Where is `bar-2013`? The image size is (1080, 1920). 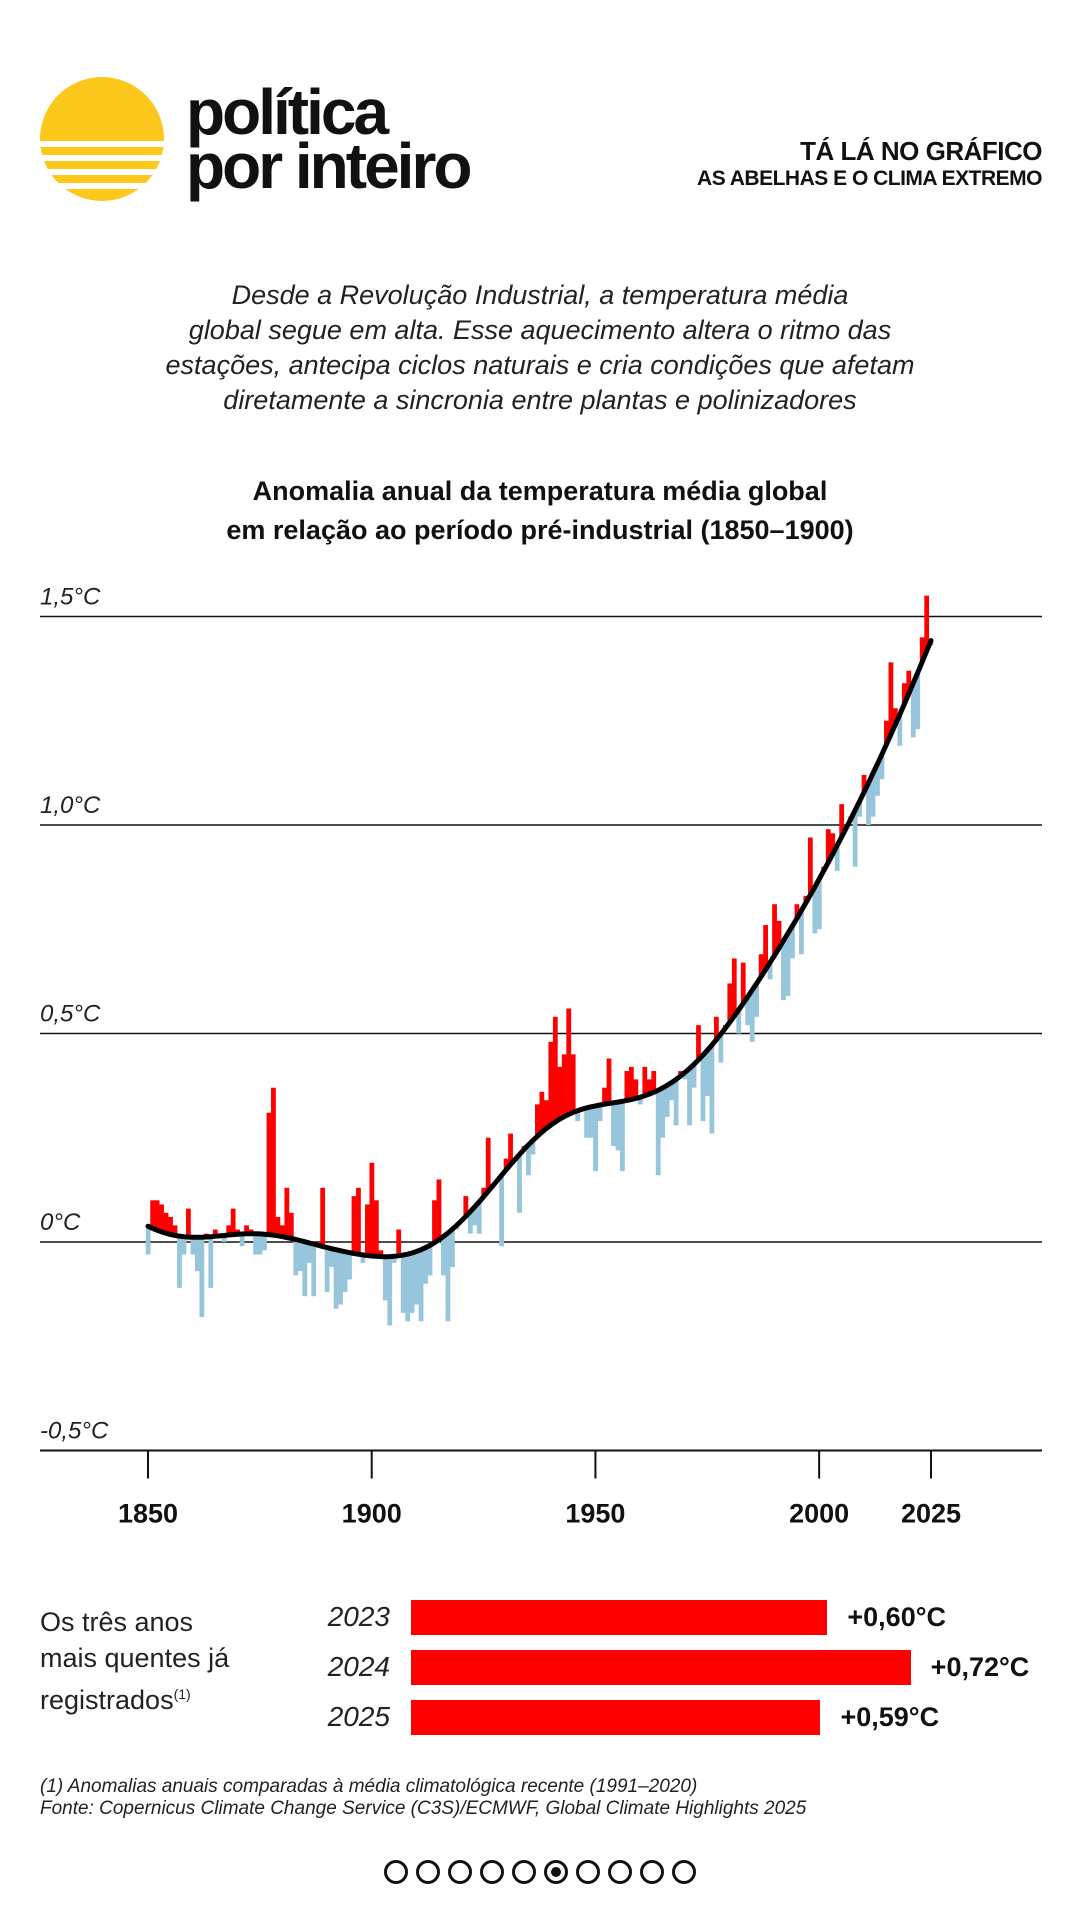 bar-2013 is located at coordinates (877, 780).